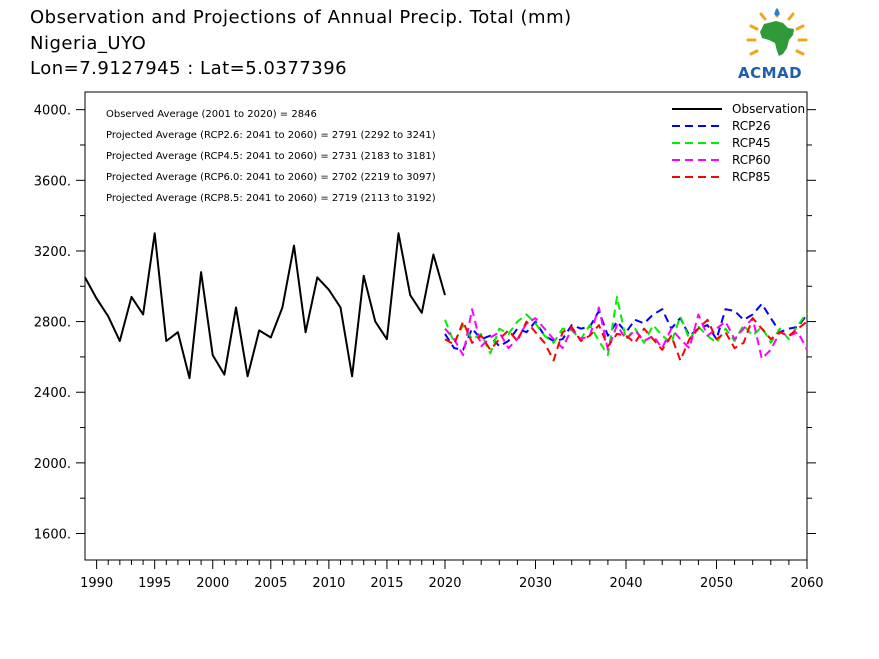 The height and width of the screenshot is (659, 879). Describe the element at coordinates (386, 583) in the screenshot. I see `x-tick-label: 2015` at that location.